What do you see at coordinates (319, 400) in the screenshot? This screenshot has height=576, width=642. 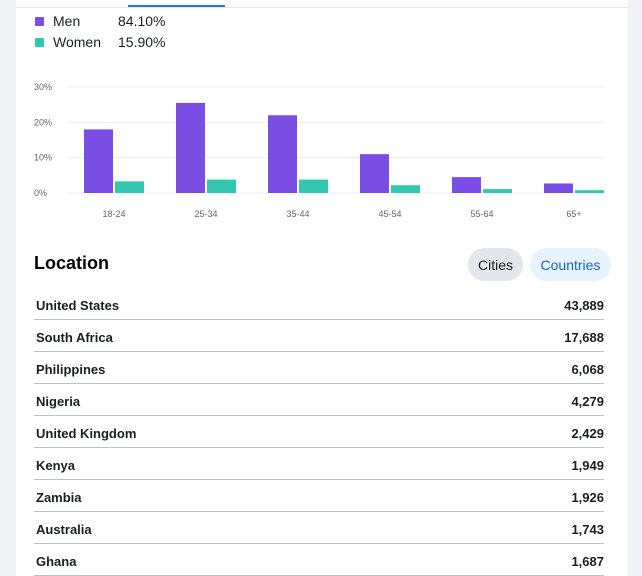 I see `location-row: Nigeria 4,279` at bounding box center [319, 400].